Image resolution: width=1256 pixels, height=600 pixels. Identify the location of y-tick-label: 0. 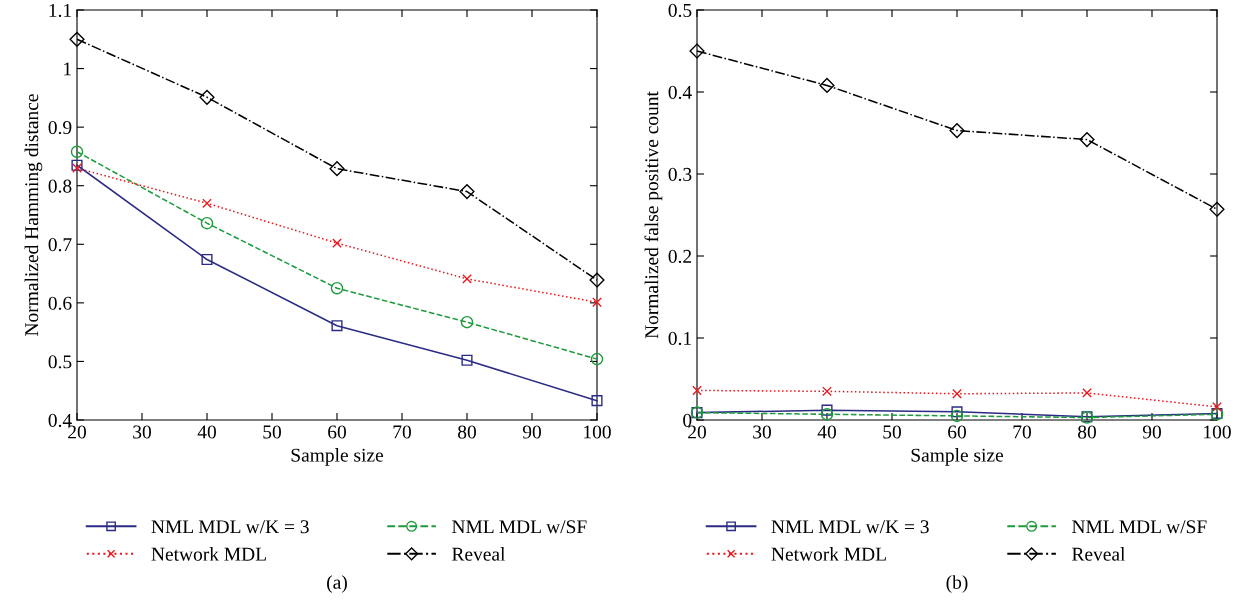
(687, 420).